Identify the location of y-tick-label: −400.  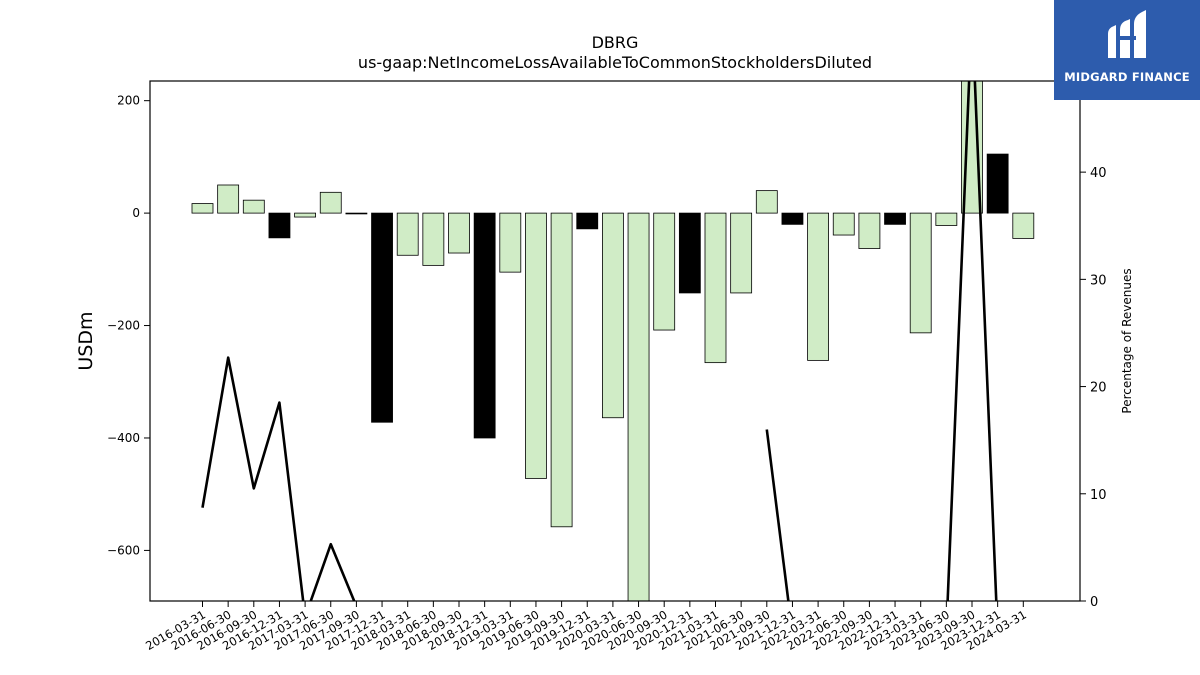
(123, 438).